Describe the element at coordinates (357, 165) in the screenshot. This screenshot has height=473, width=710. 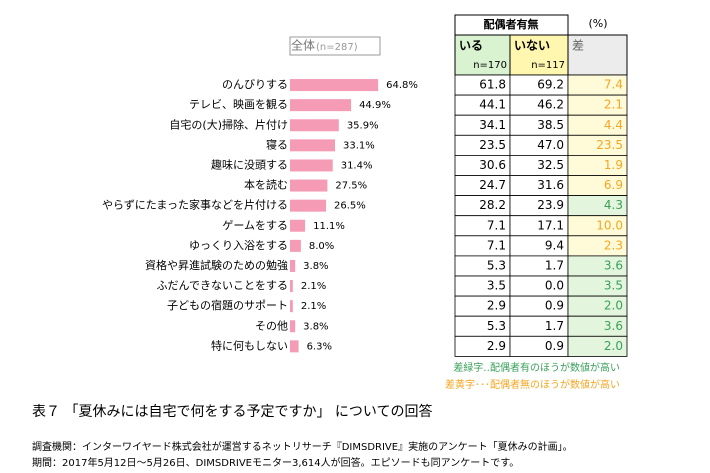
I see `value-label: 31.4%` at that location.